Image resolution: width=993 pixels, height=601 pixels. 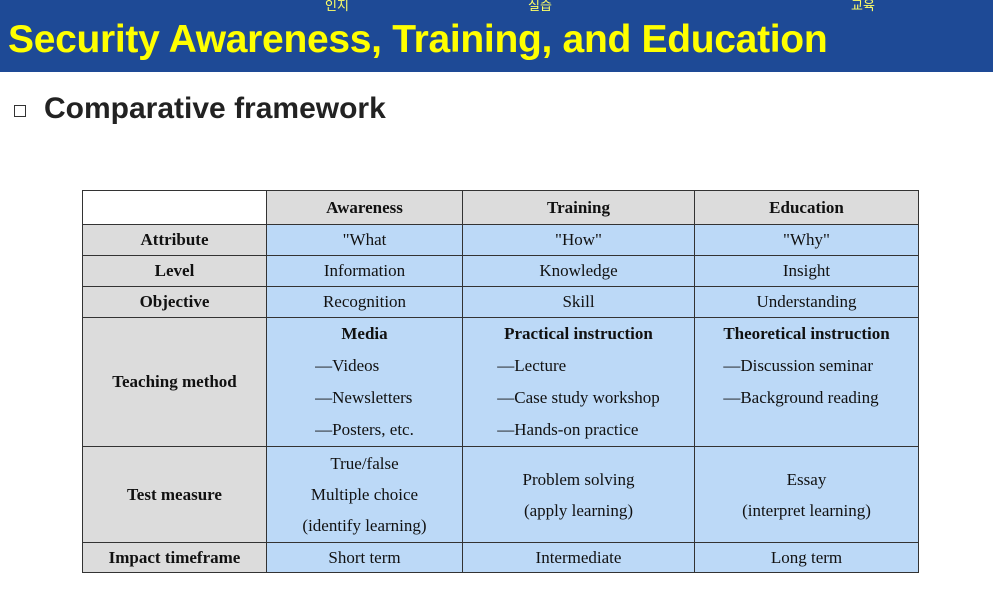 I want to click on teaching-title: Theoretical instruction, so click(x=806, y=333).